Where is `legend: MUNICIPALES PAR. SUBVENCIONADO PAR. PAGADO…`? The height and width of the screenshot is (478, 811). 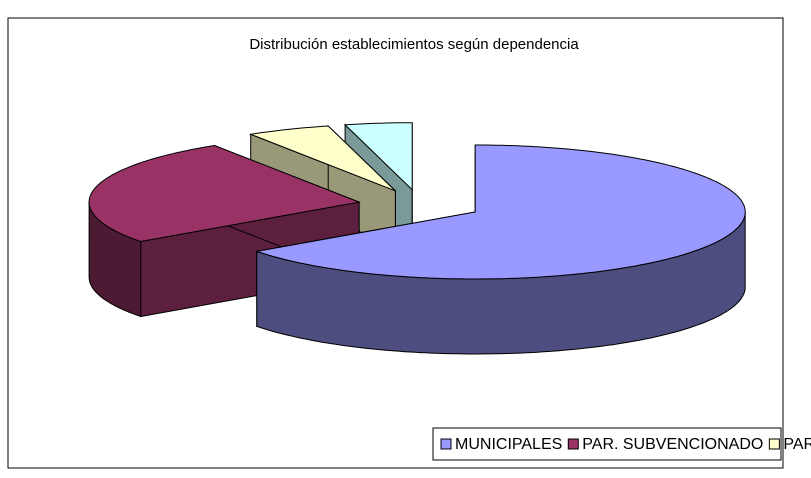
legend: MUNICIPALES PAR. SUBVENCIONADO PAR. PAGADO… is located at coordinates (625, 444).